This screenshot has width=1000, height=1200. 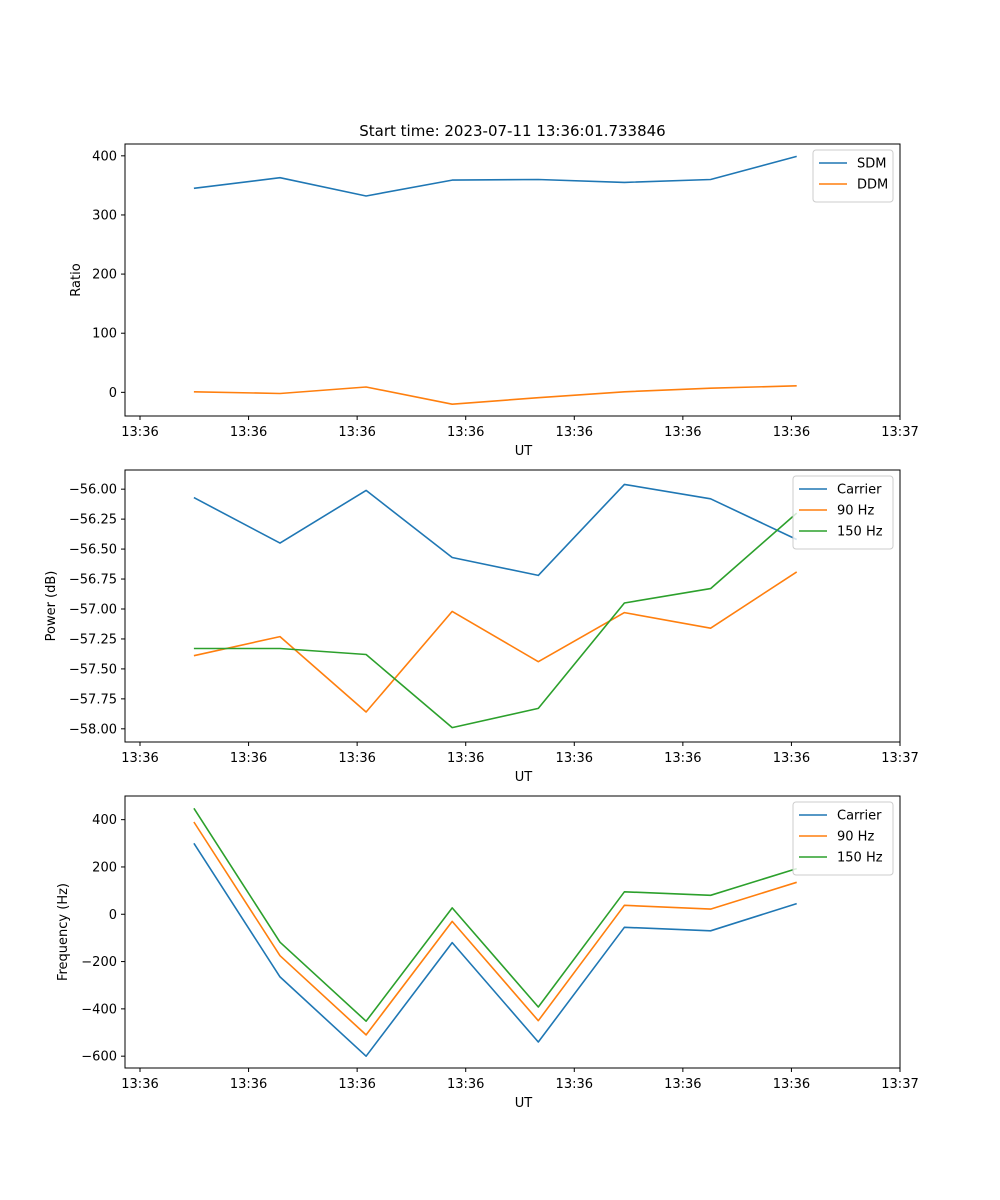 I want to click on y-tick-label: −56.75, so click(x=93, y=580).